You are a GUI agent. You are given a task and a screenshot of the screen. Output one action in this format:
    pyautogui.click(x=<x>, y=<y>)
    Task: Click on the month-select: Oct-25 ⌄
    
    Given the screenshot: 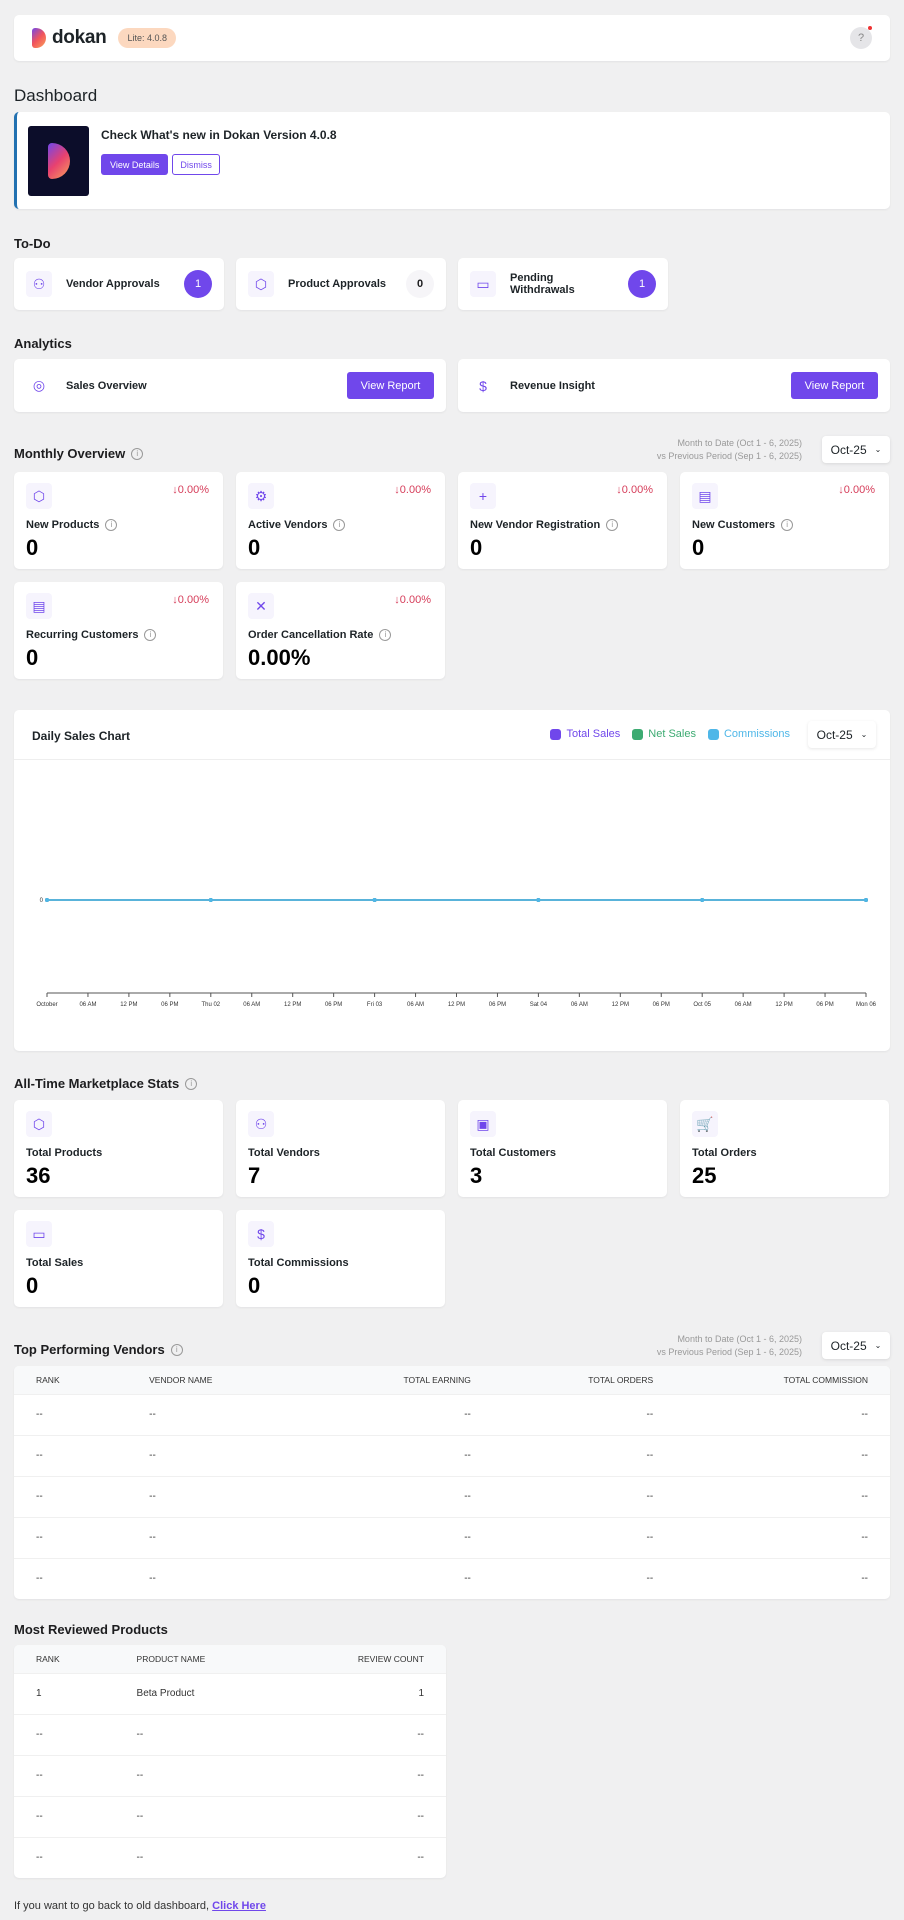 What is the action you would take?
    pyautogui.click(x=856, y=449)
    